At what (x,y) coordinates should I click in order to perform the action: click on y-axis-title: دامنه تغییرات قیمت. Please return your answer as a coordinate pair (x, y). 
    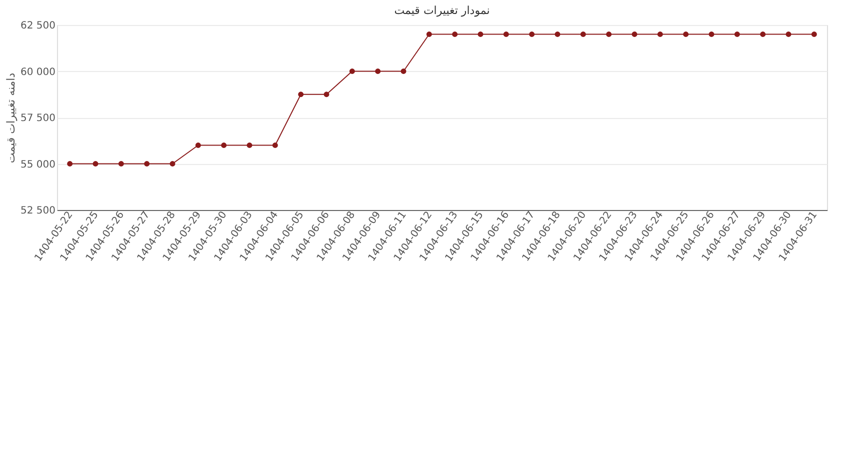
    Looking at the image, I should click on (11, 118).